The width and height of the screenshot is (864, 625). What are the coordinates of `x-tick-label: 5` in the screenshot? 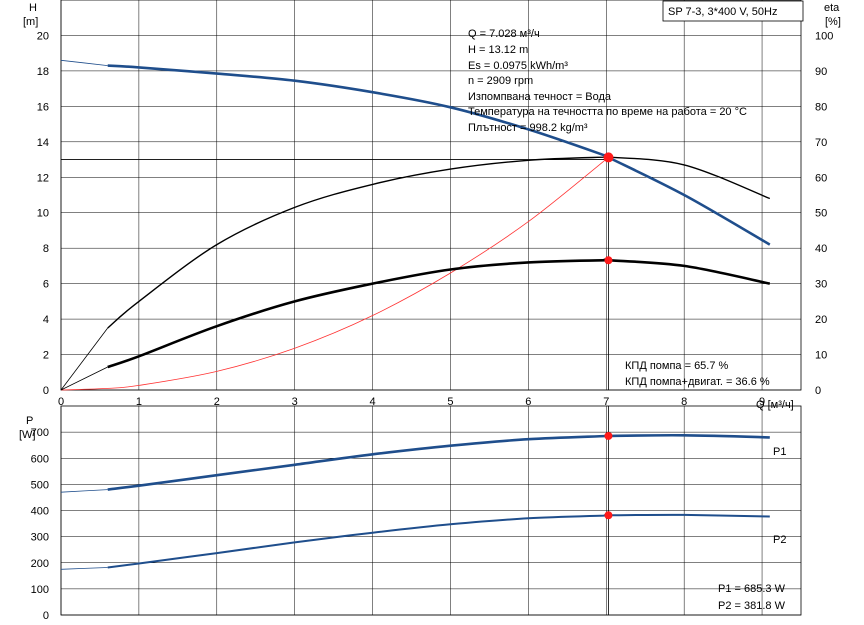 It's located at (450, 402).